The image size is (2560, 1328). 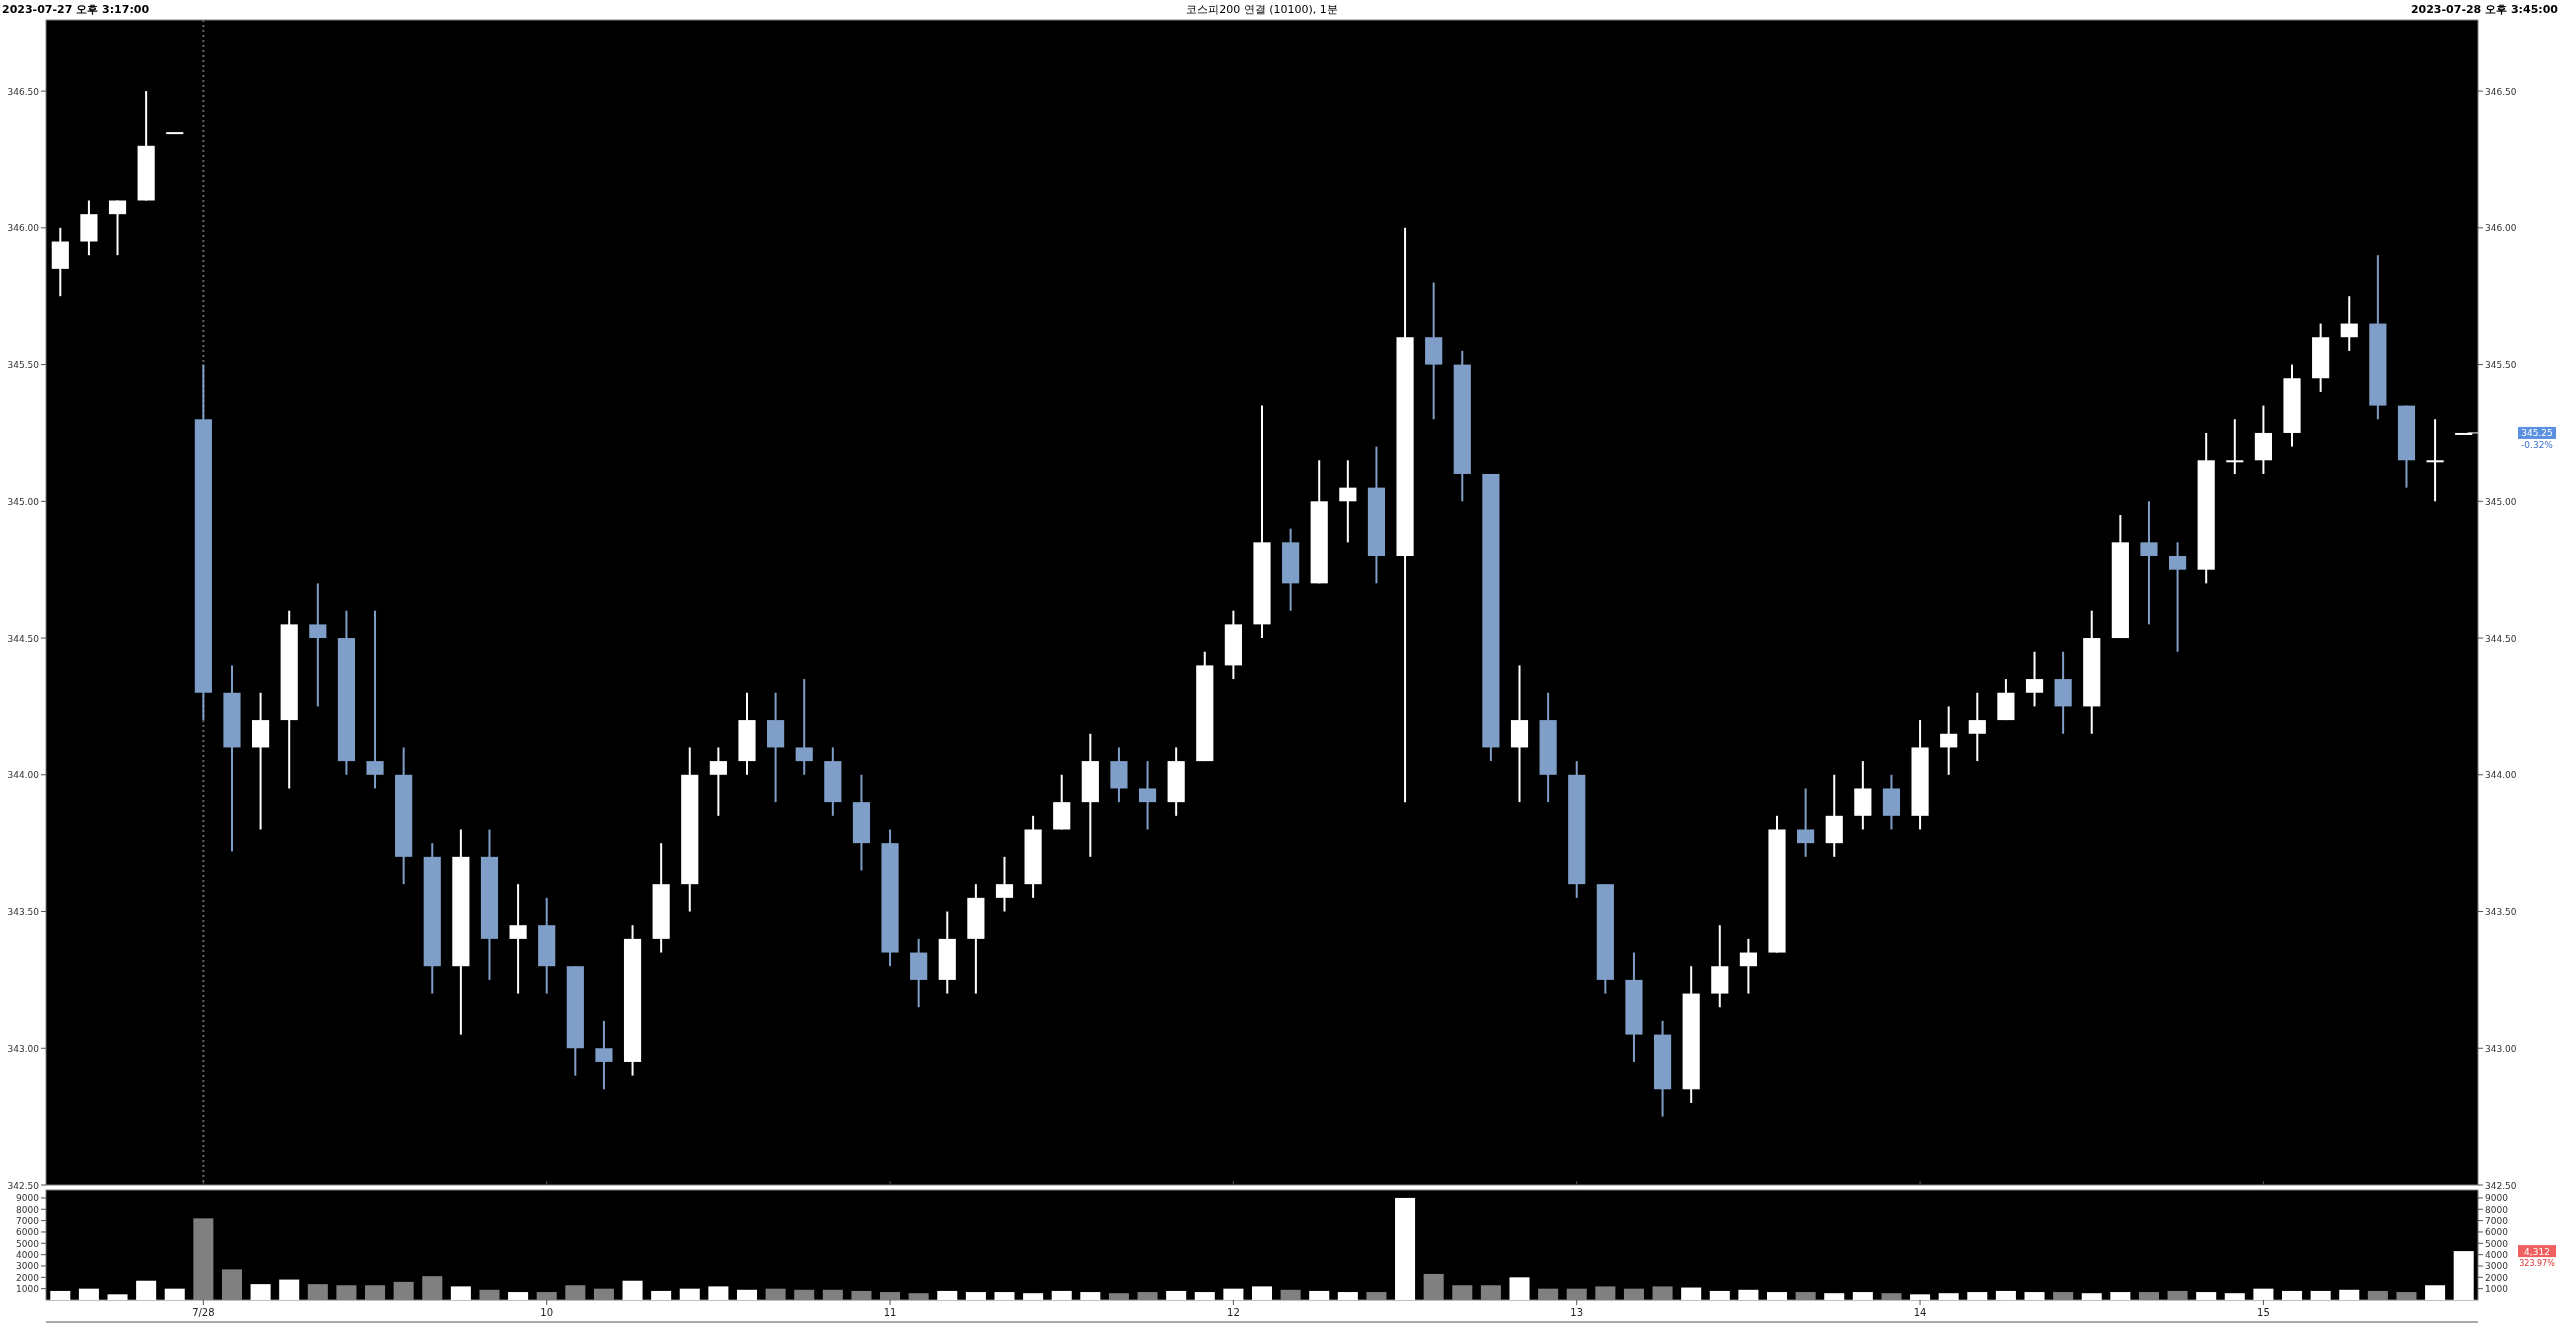 I want to click on text: 2023-07-27 오후 3:17:00, so click(x=76, y=9).